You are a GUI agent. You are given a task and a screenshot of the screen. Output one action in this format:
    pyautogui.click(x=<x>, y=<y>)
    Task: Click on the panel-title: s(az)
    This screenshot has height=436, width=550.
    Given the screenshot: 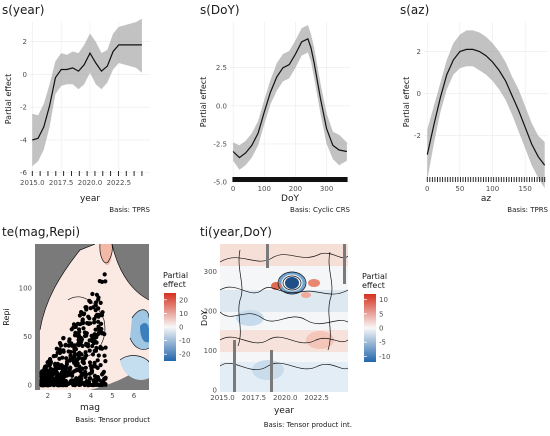 What is the action you would take?
    pyautogui.click(x=414, y=10)
    